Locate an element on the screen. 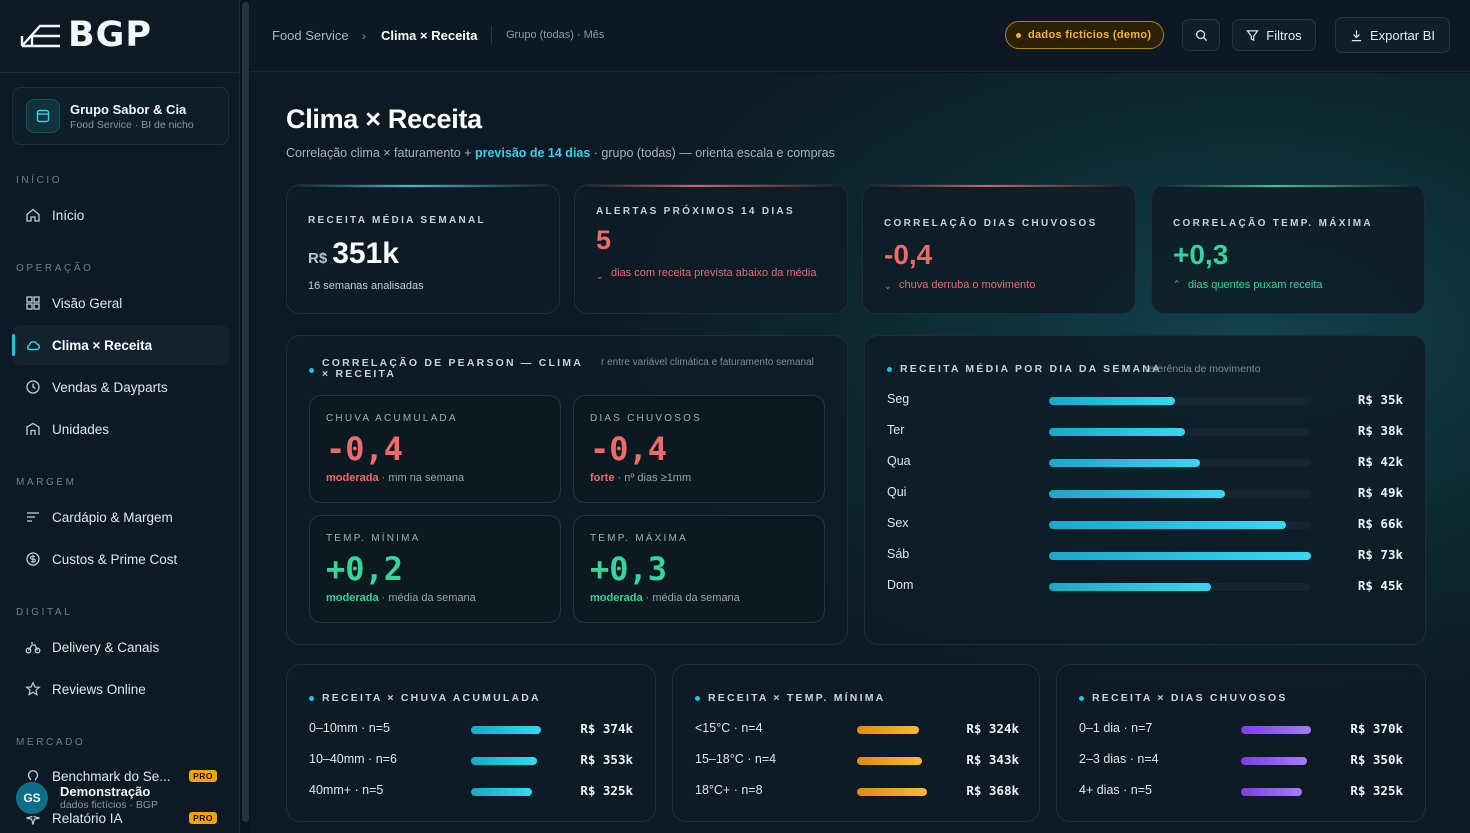 The width and height of the screenshot is (1470, 833). weekday-value: R$ 35k is located at coordinates (1380, 399).